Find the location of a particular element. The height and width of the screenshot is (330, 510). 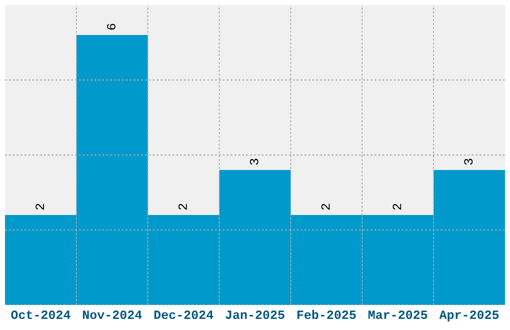

x-tick-label: Nov-2024 is located at coordinates (112, 315).